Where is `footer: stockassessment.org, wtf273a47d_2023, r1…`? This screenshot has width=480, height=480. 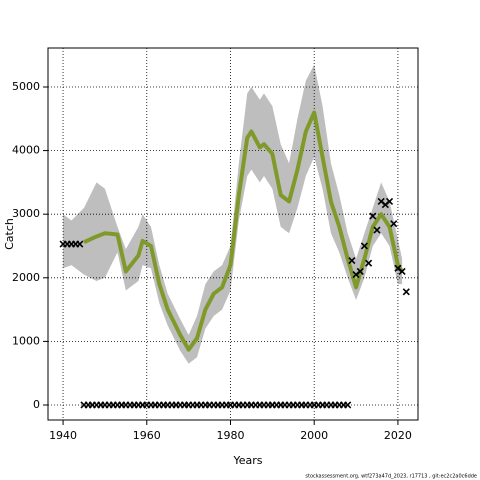
footer: stockassessment.org, wtf273a47d_2023, r1… is located at coordinates (391, 477).